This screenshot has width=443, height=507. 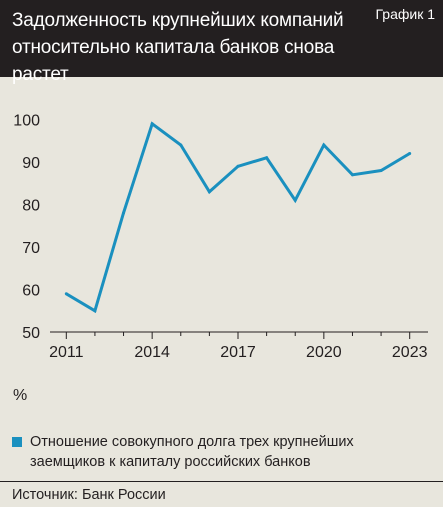 What do you see at coordinates (31, 163) in the screenshot?
I see `y-tick-label: 90` at bounding box center [31, 163].